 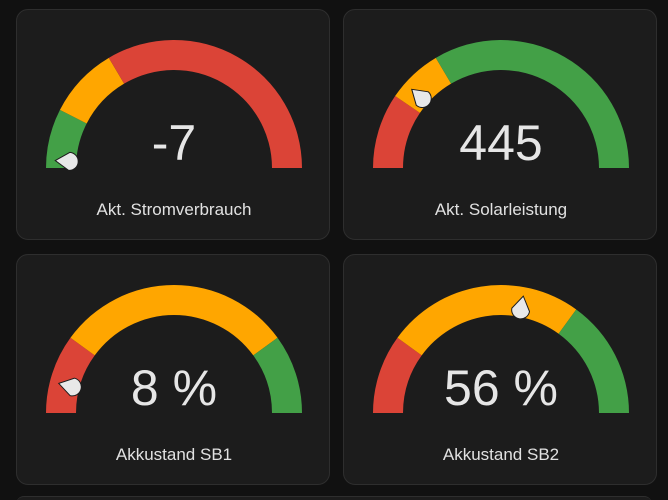 I want to click on next-card-edge, so click(x=334, y=498).